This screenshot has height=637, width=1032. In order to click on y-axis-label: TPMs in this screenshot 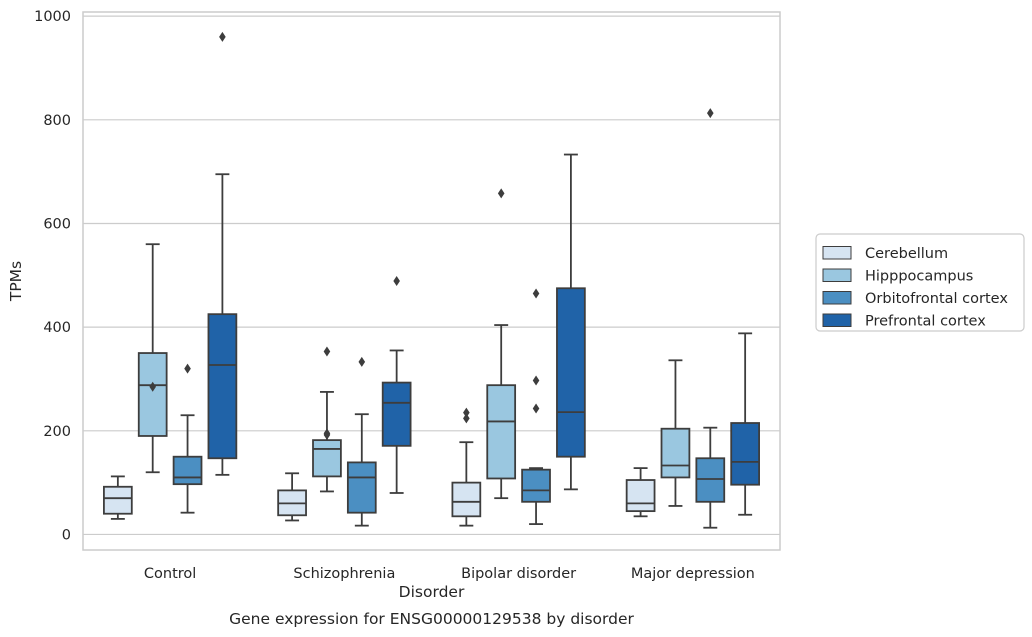, I will do `click(16, 281)`.